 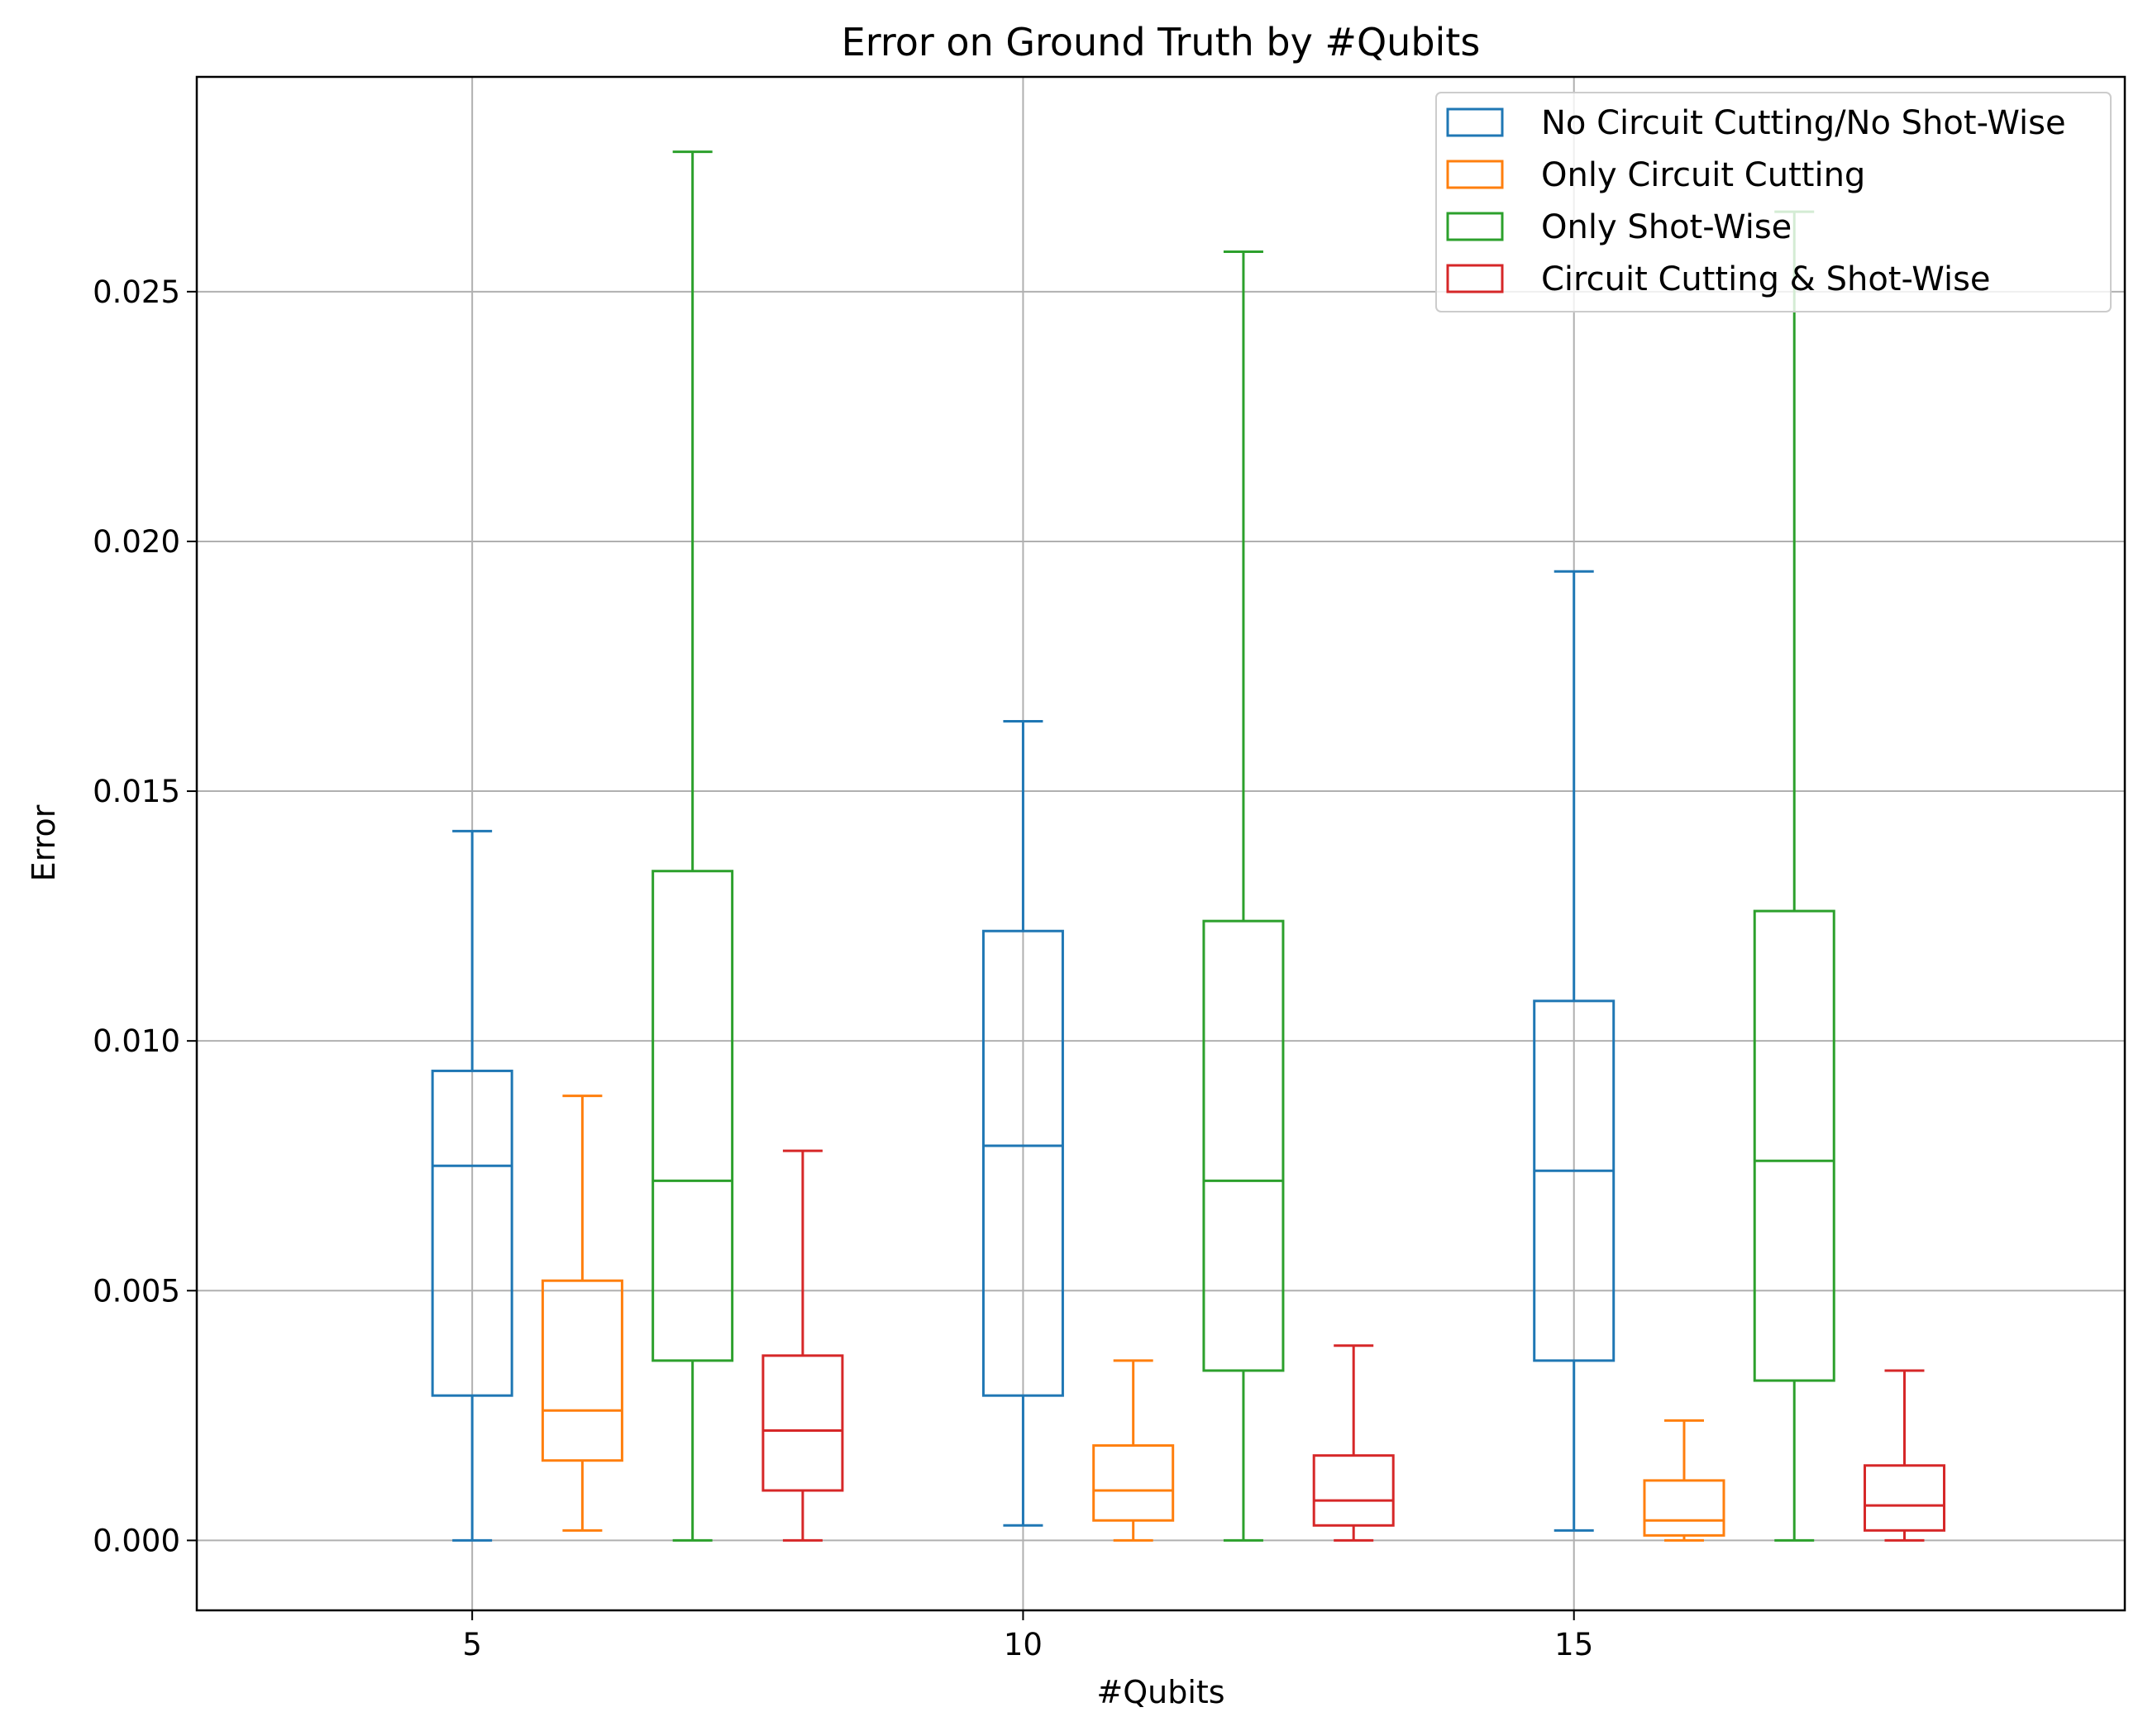 I want to click on y-tick-label: 0.020, so click(x=136, y=542).